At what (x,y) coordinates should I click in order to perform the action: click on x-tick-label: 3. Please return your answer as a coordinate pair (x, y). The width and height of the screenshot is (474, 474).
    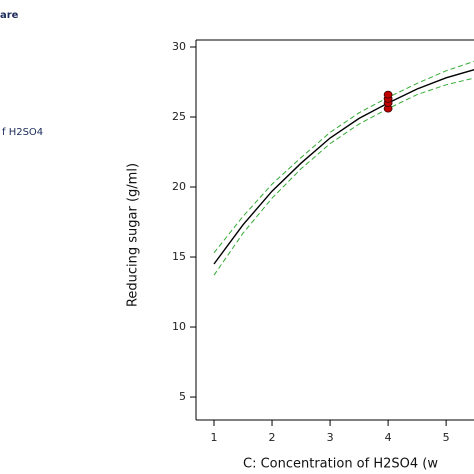
    Looking at the image, I should click on (330, 437).